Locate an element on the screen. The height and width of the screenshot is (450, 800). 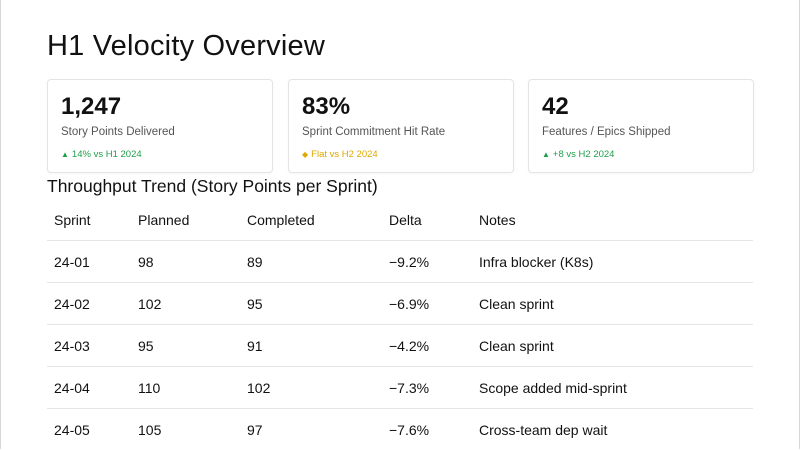
cell-delta: −9.2% is located at coordinates (427, 262).